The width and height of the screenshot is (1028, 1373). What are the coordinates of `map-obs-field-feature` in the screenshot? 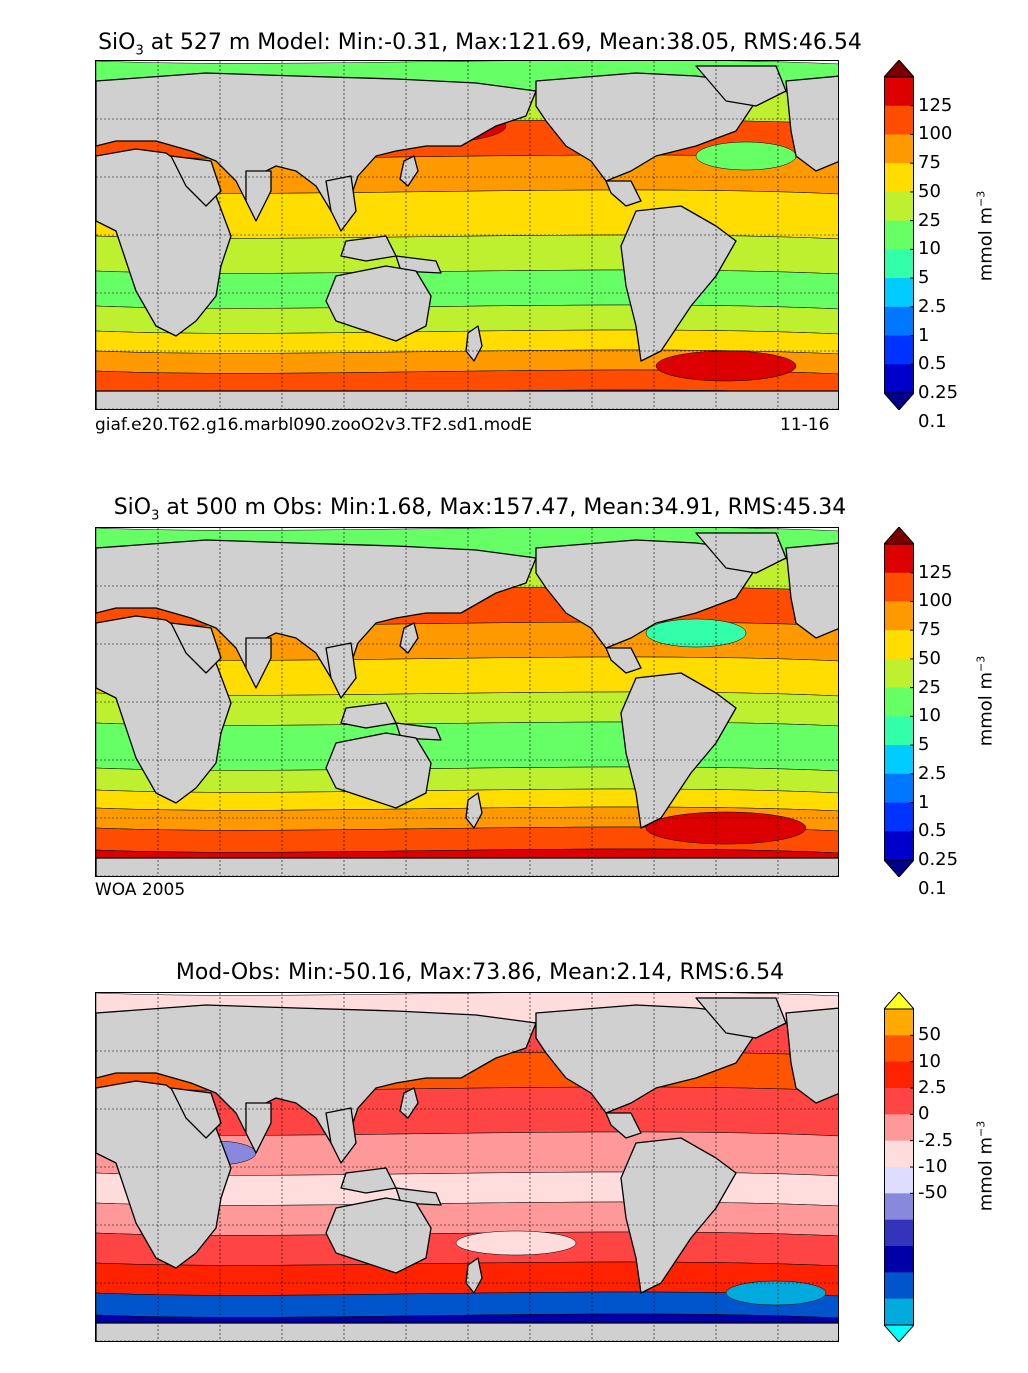 It's located at (726, 828).